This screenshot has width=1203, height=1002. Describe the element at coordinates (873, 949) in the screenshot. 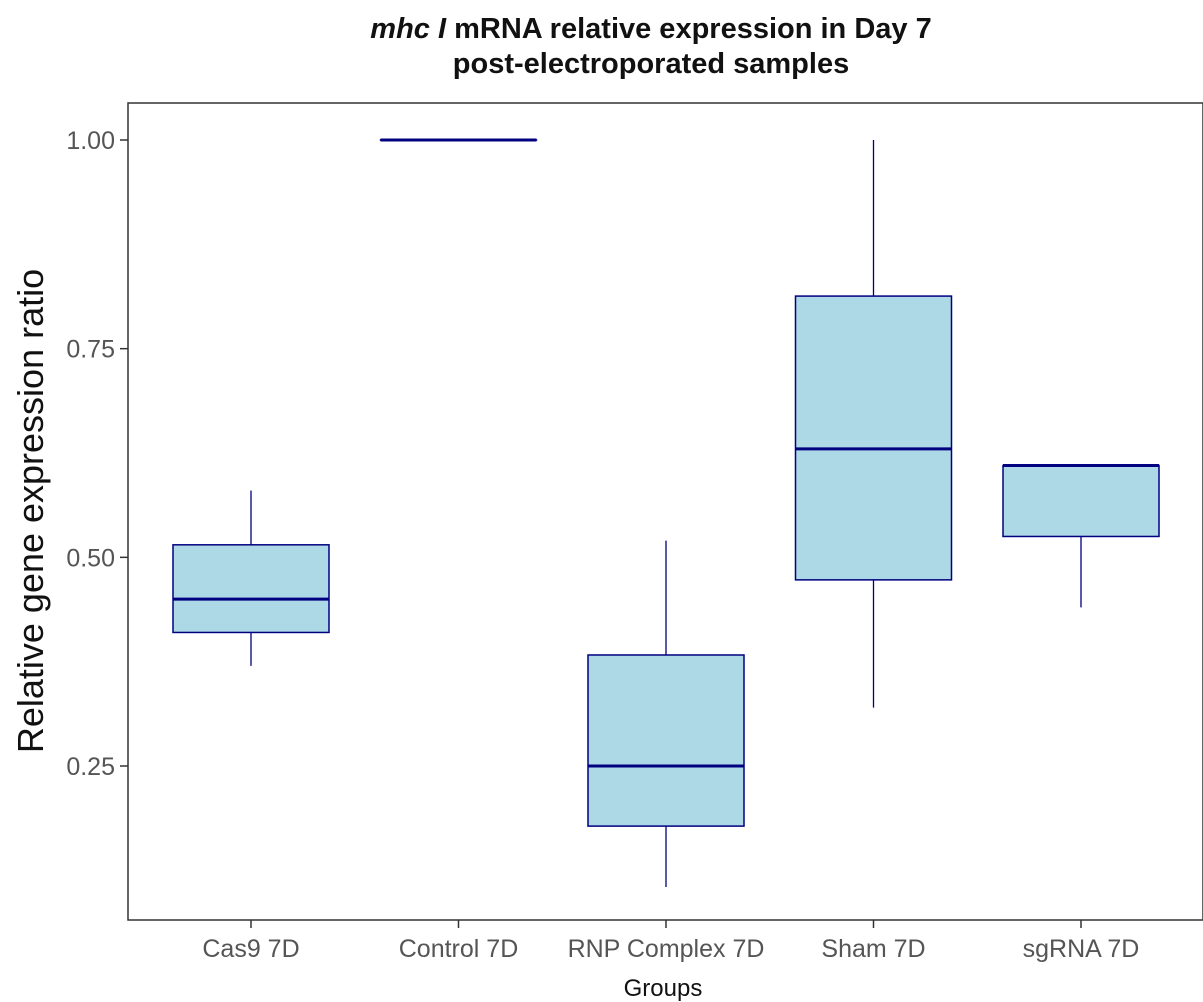

I see `x-tick-label: Sham 7D` at that location.